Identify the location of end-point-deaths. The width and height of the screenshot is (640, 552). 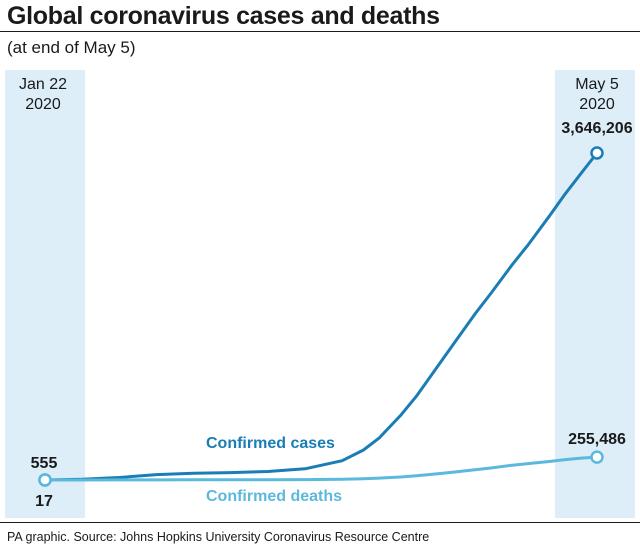
(597, 457).